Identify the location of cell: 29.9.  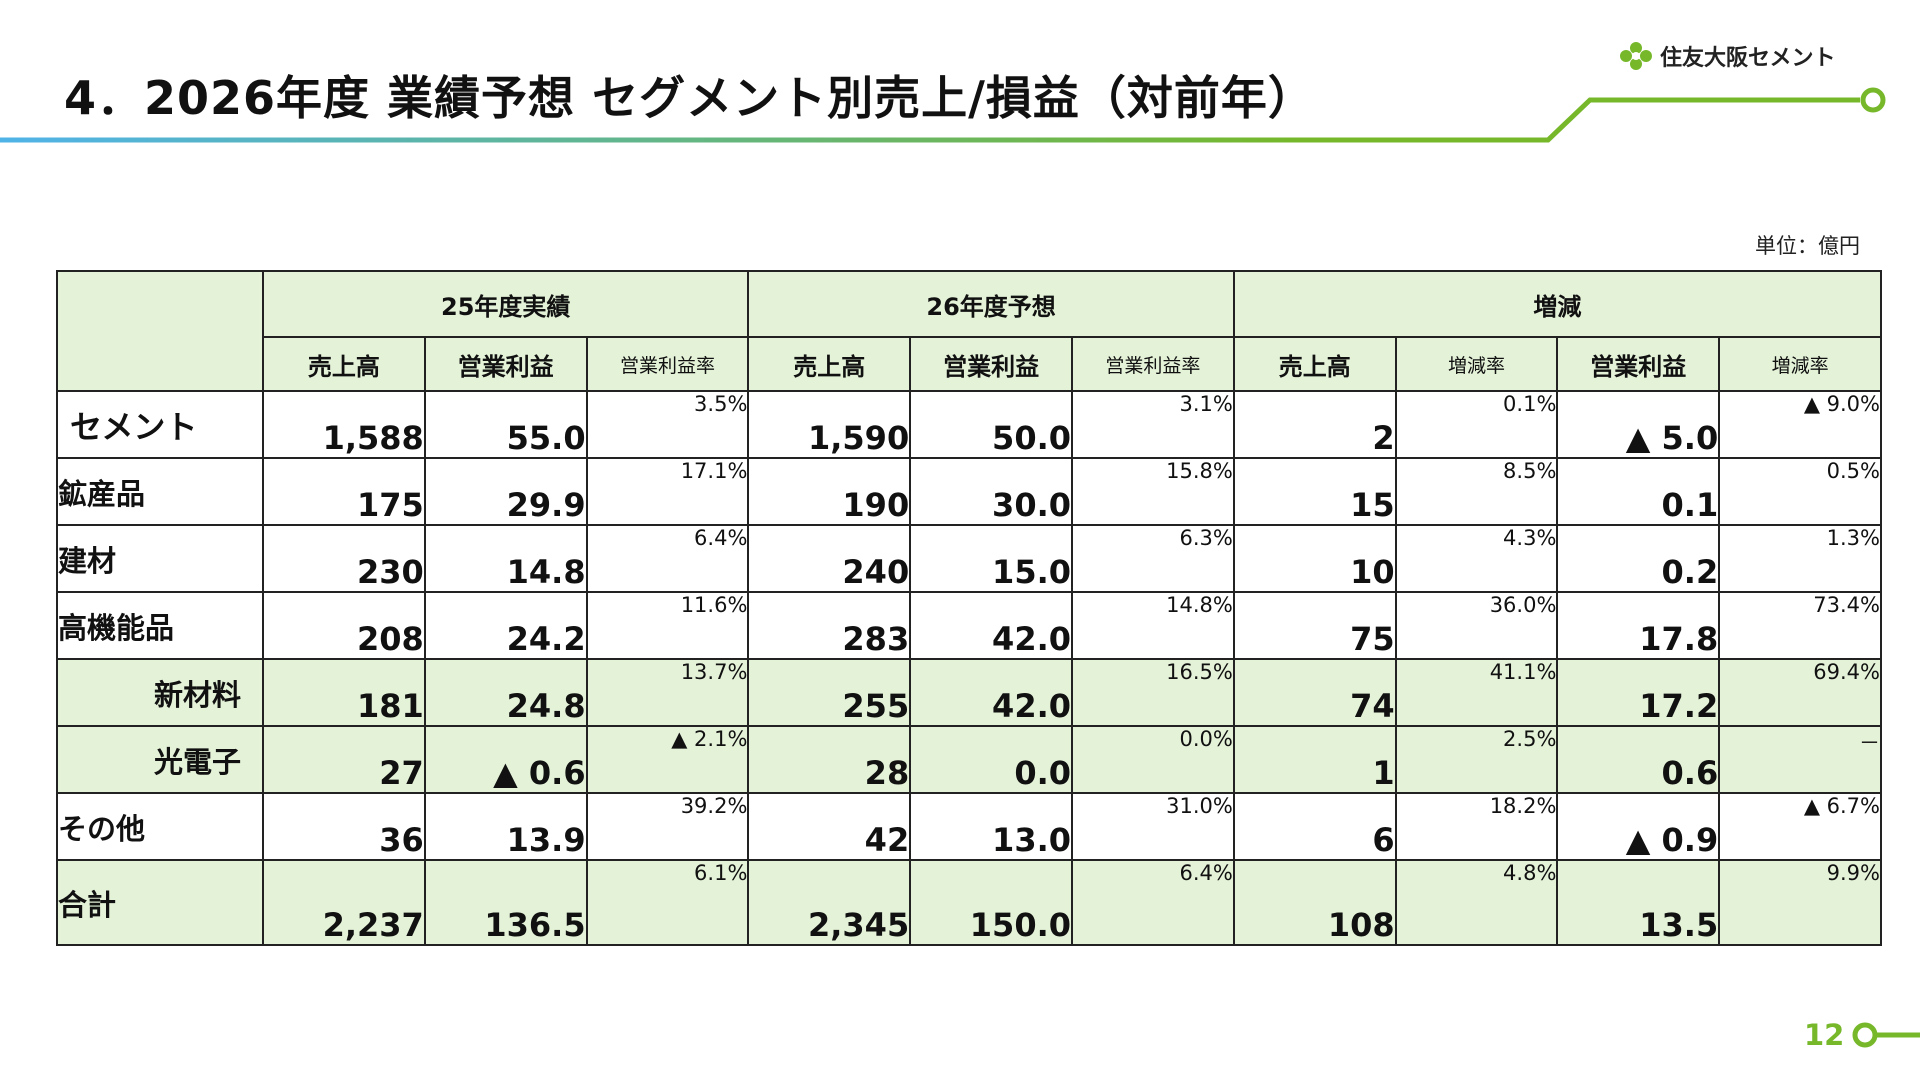
(505, 491).